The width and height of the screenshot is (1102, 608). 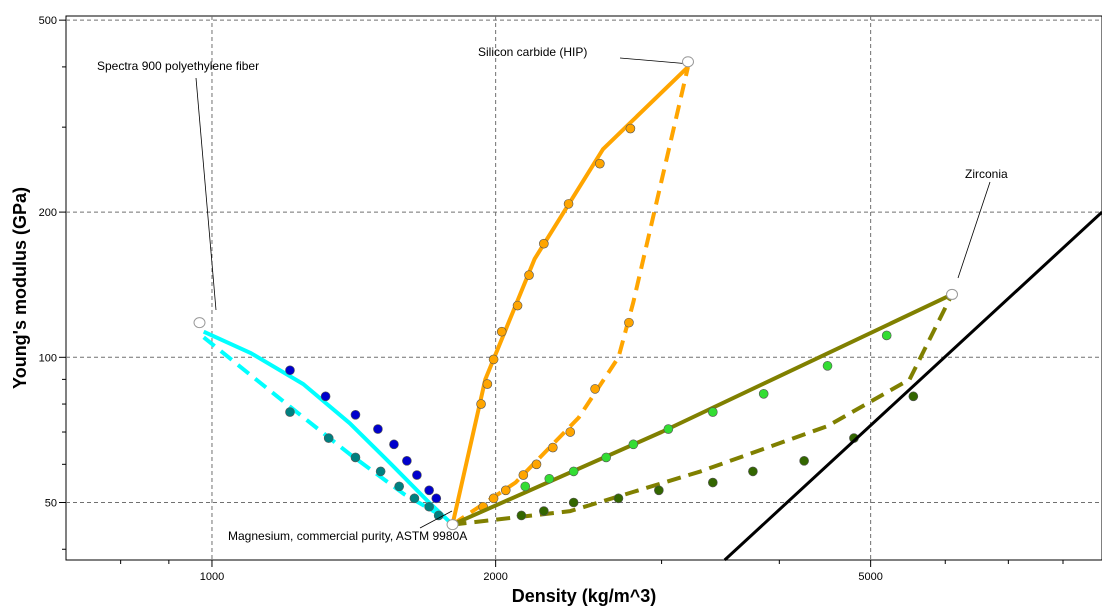 I want to click on annotation-label: Silicon carbide (HIP), so click(x=532, y=52).